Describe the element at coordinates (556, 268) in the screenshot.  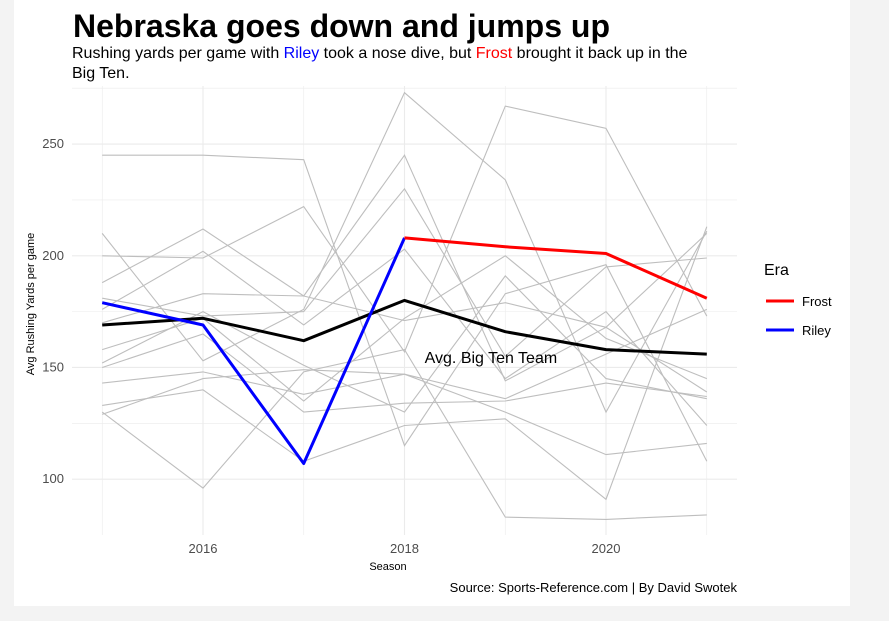
I see `frost-line` at that location.